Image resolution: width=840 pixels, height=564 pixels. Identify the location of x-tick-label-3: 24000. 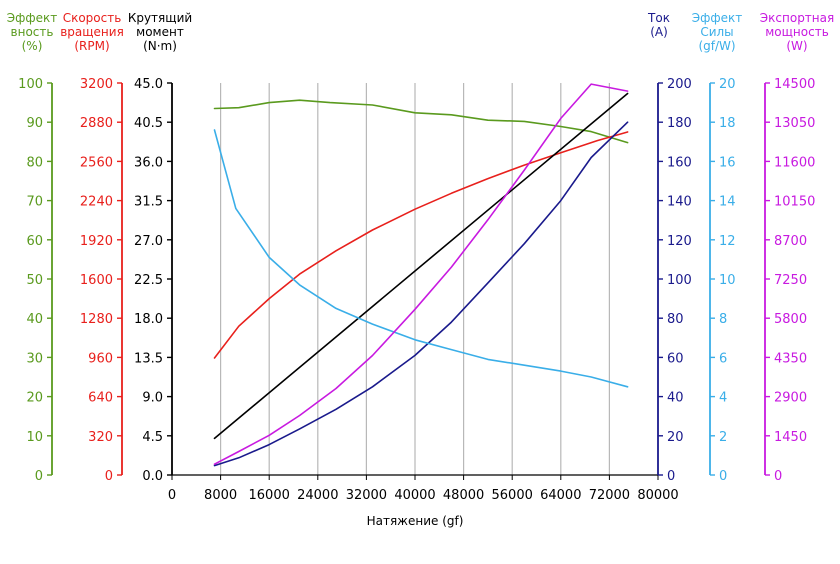
(317, 495).